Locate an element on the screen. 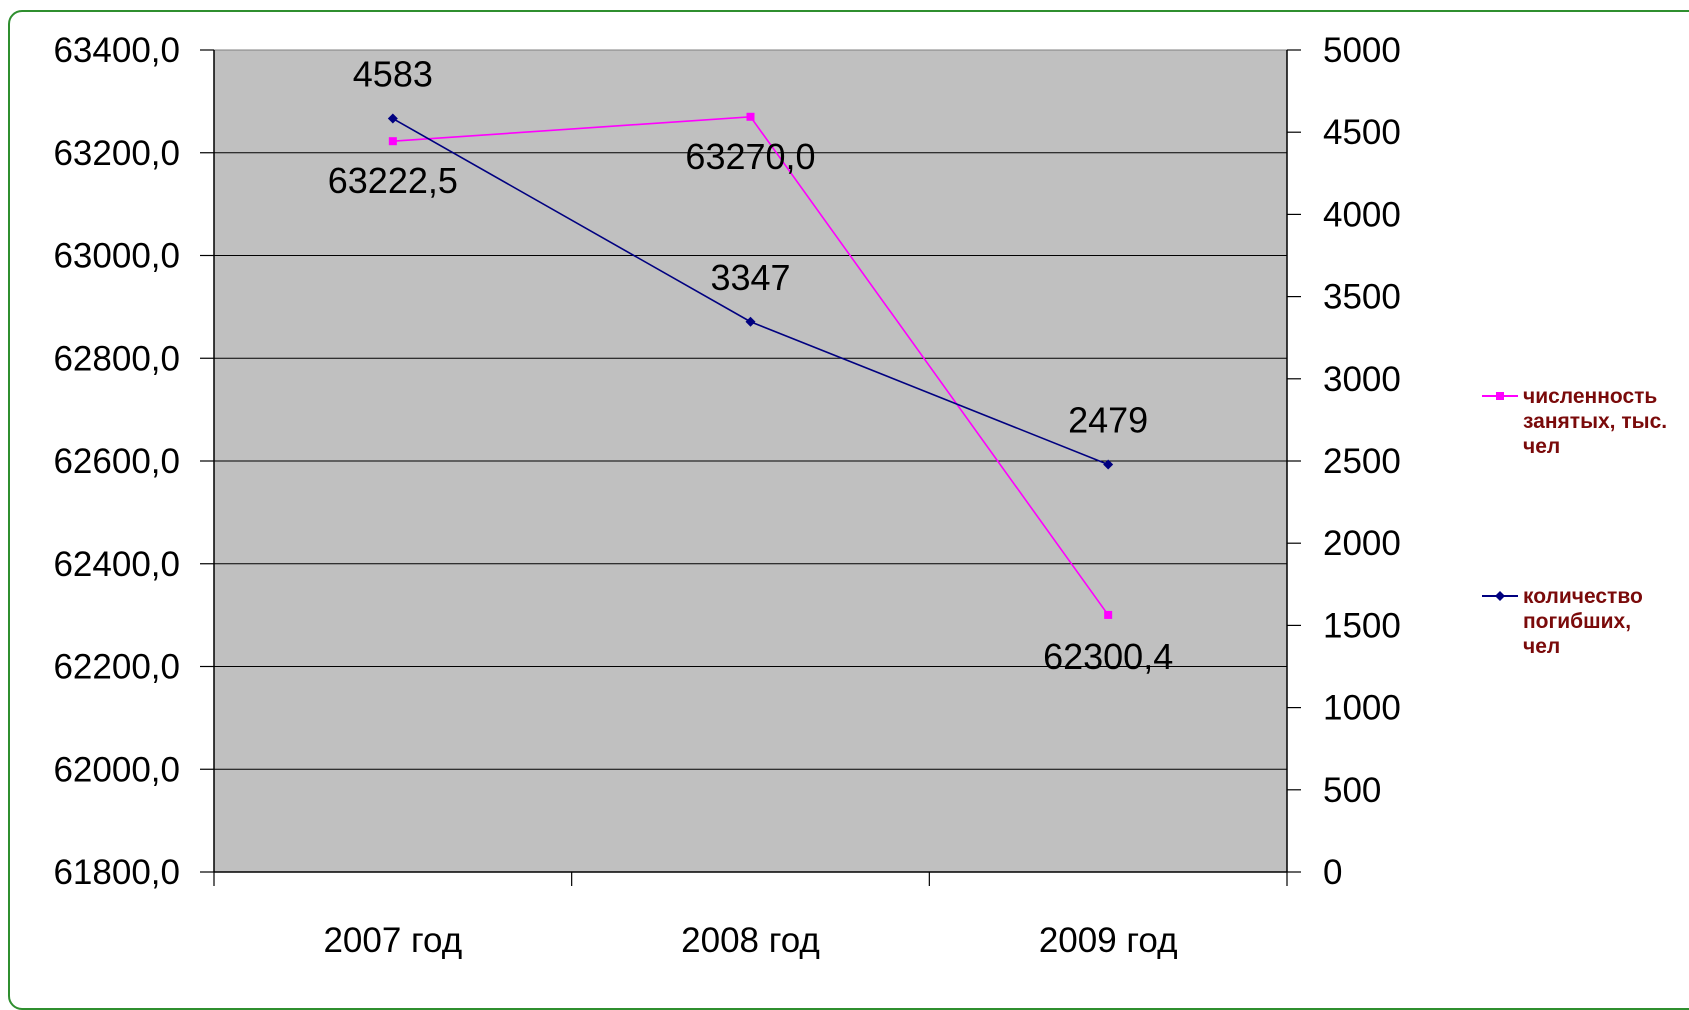  legend-label: численность is located at coordinates (1590, 396).